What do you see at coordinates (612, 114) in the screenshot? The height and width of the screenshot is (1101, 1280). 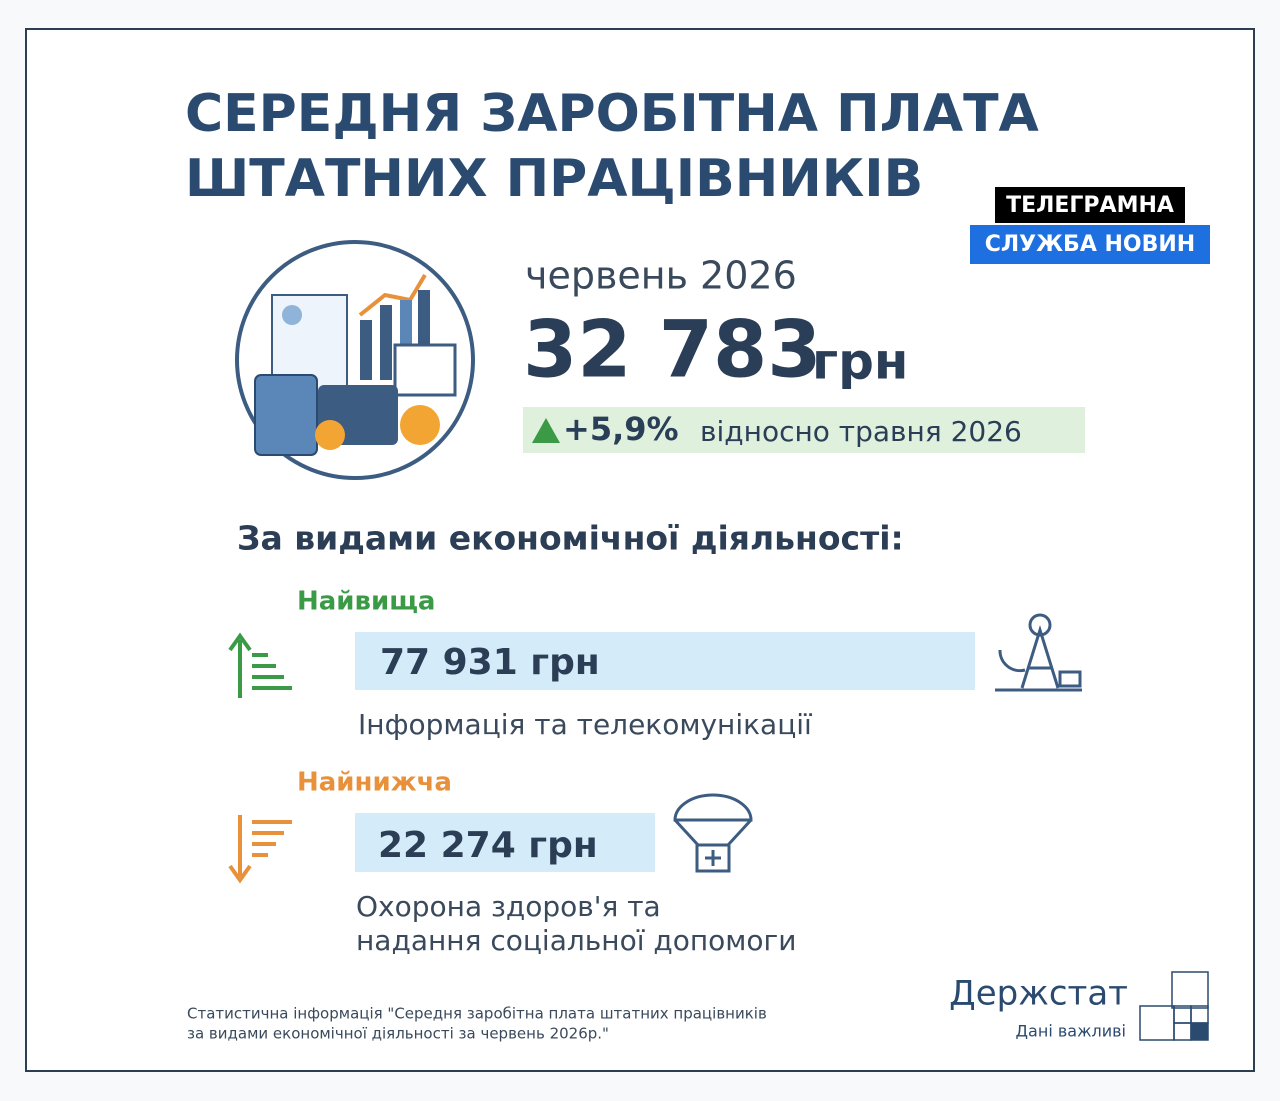 I see `title-line: СЕРЕДНЯ ЗАРОБІТНА ПЛАТА` at bounding box center [612, 114].